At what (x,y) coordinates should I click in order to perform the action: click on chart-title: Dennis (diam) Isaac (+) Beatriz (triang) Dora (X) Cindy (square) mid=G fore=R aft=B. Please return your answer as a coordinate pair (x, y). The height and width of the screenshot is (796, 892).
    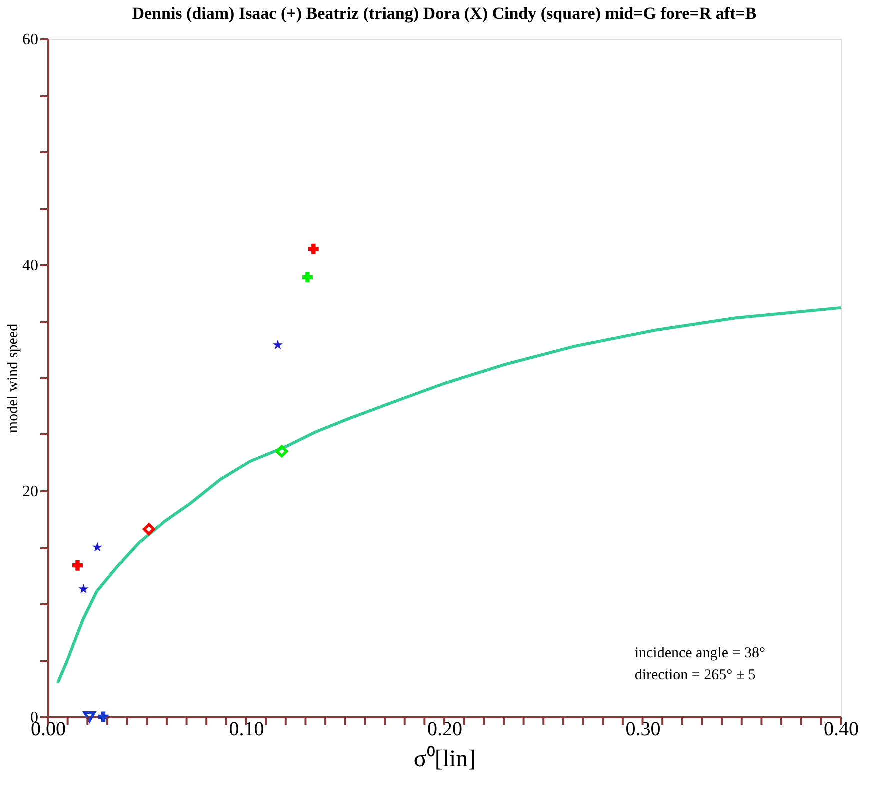
    Looking at the image, I should click on (444, 13).